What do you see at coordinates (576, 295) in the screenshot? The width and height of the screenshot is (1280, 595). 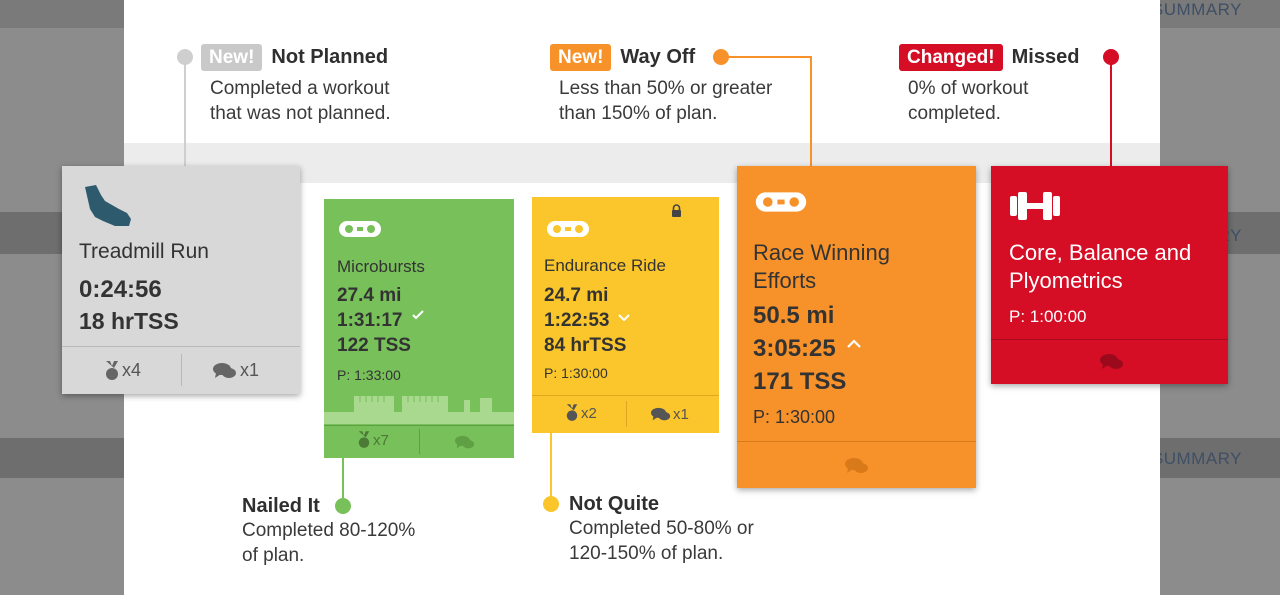 I see `workout-distance: 24.7 mi` at bounding box center [576, 295].